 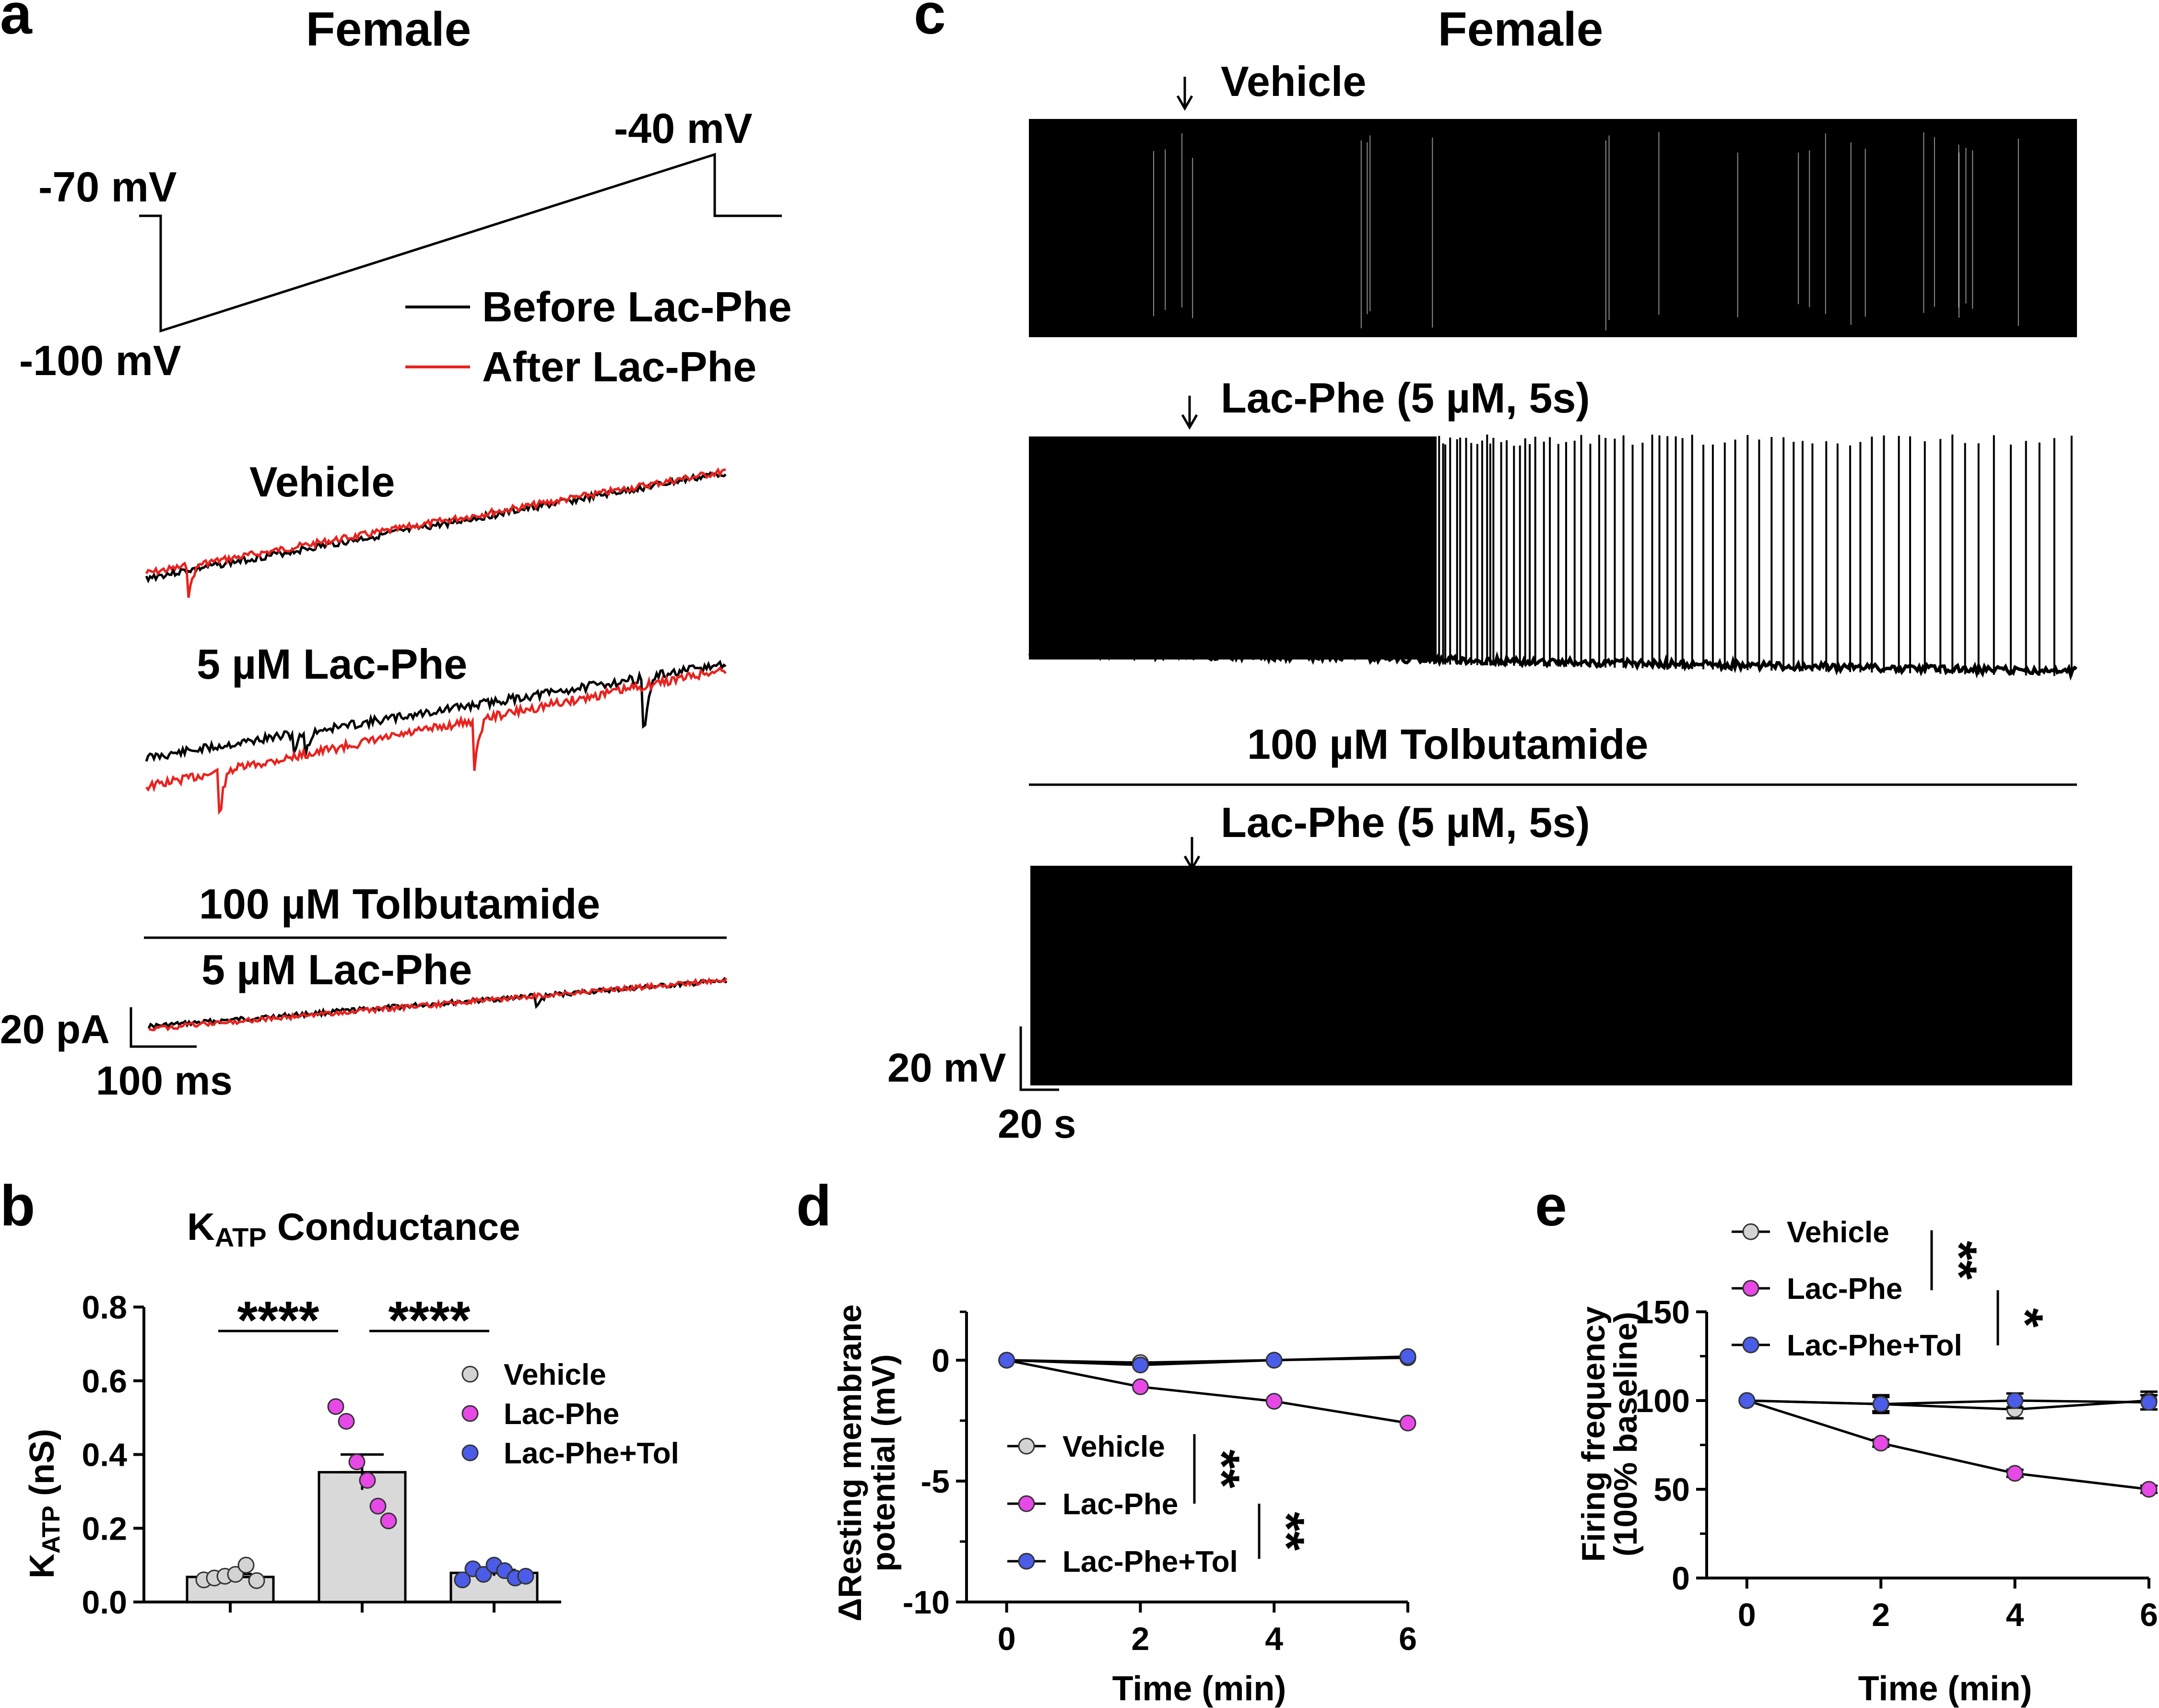 What do you see at coordinates (1663, 1401) in the screenshot?
I see `y-tick-label: 100` at bounding box center [1663, 1401].